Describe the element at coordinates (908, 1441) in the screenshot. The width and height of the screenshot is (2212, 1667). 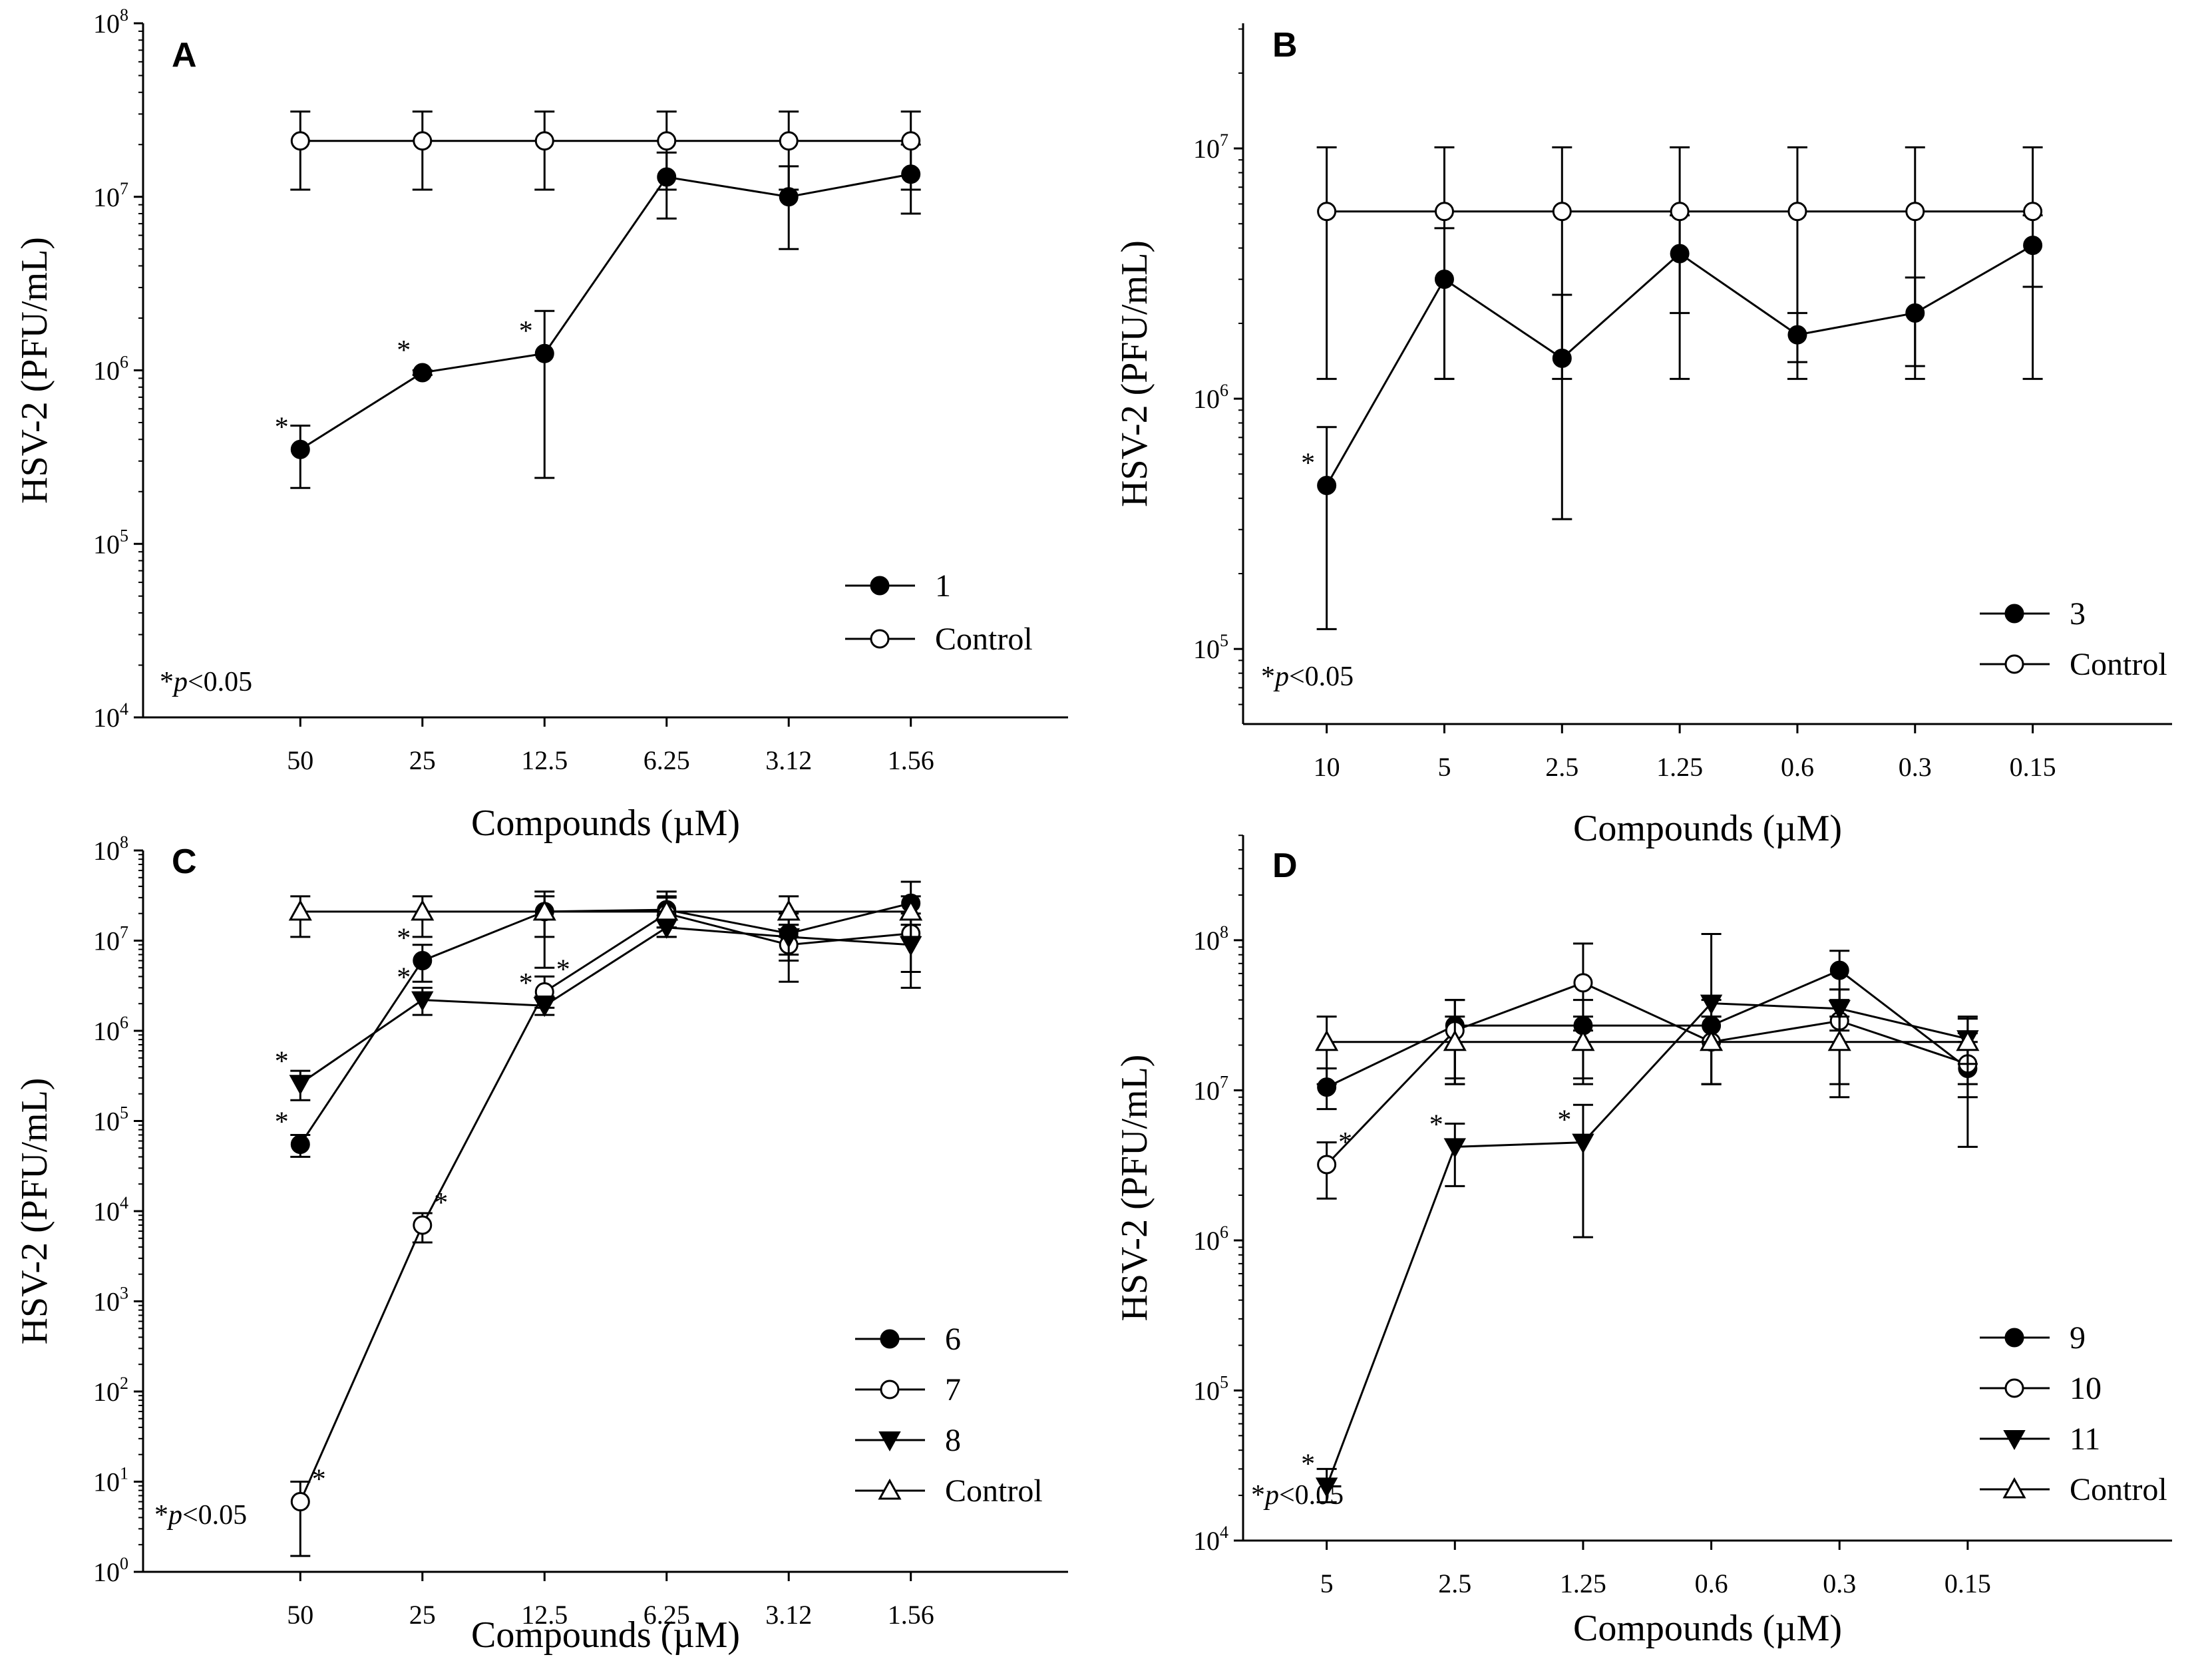
I see `legend-entry: 8` at that location.